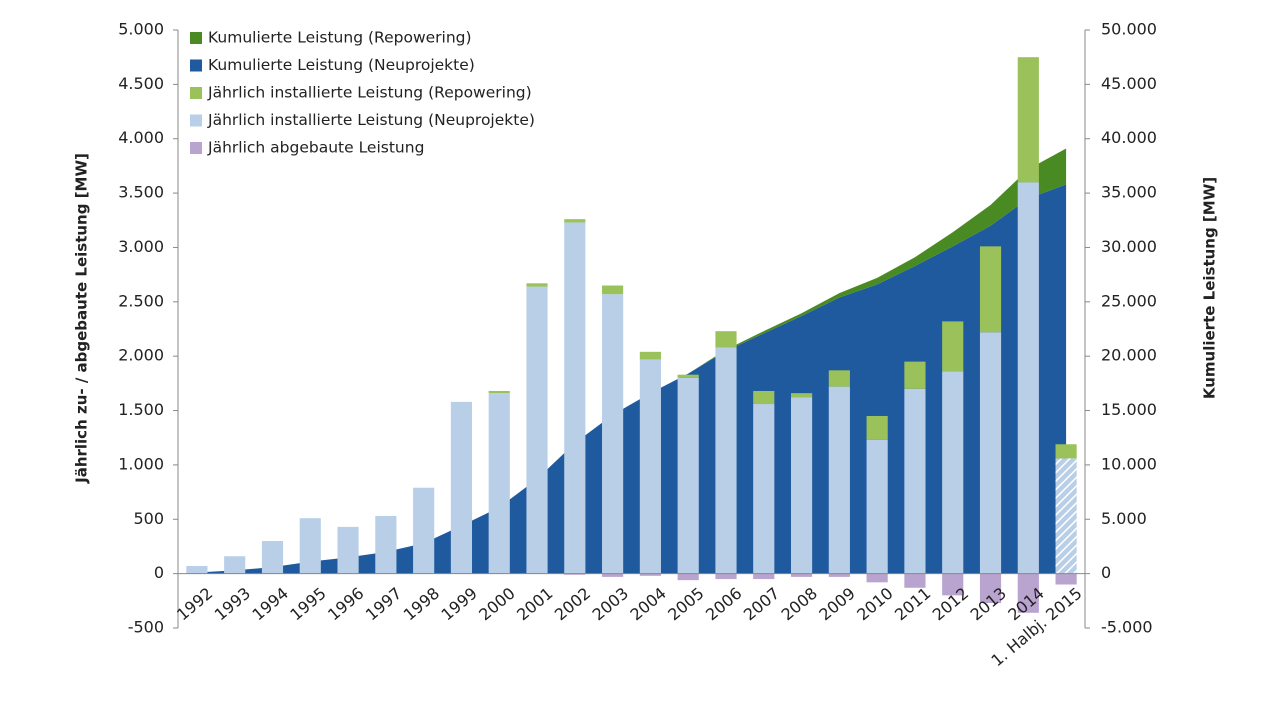  Describe the element at coordinates (912, 604) in the screenshot. I see `x-tick-label: 2011` at that location.